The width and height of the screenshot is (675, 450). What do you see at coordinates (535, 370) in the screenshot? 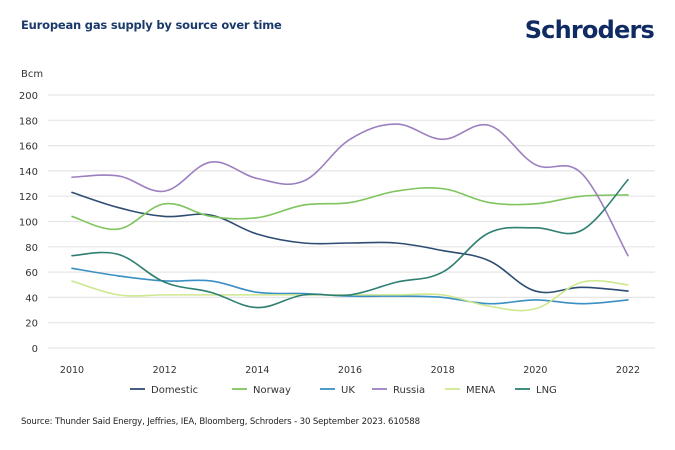
I see `x-tick-label: 2020` at bounding box center [535, 370].